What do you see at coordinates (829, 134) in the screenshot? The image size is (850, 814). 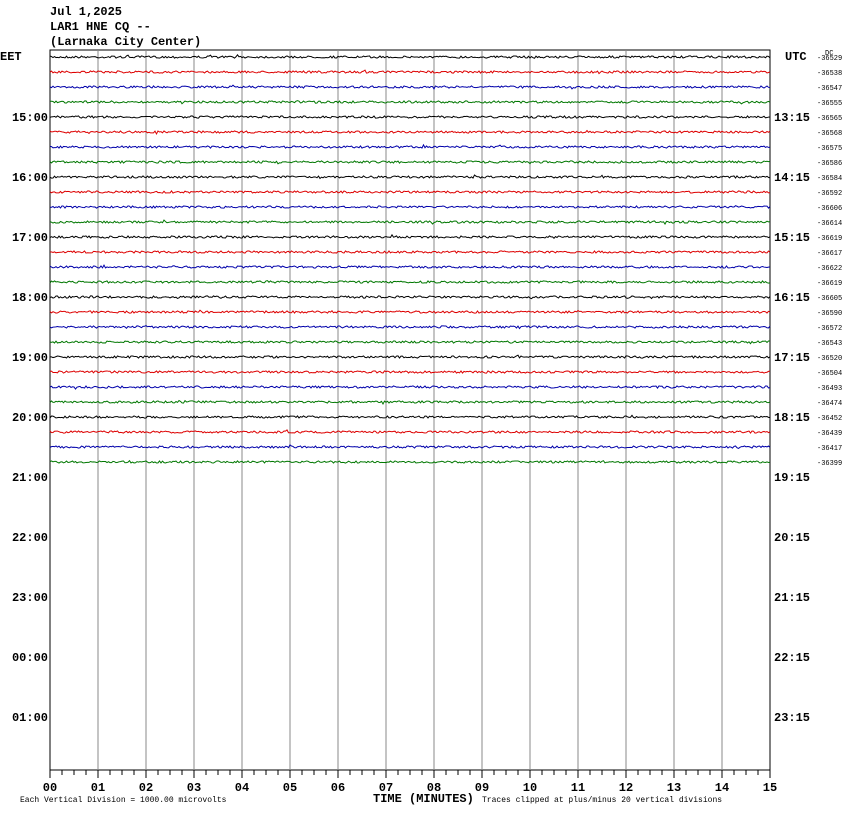 I see `dc-value: -36568` at bounding box center [829, 134].